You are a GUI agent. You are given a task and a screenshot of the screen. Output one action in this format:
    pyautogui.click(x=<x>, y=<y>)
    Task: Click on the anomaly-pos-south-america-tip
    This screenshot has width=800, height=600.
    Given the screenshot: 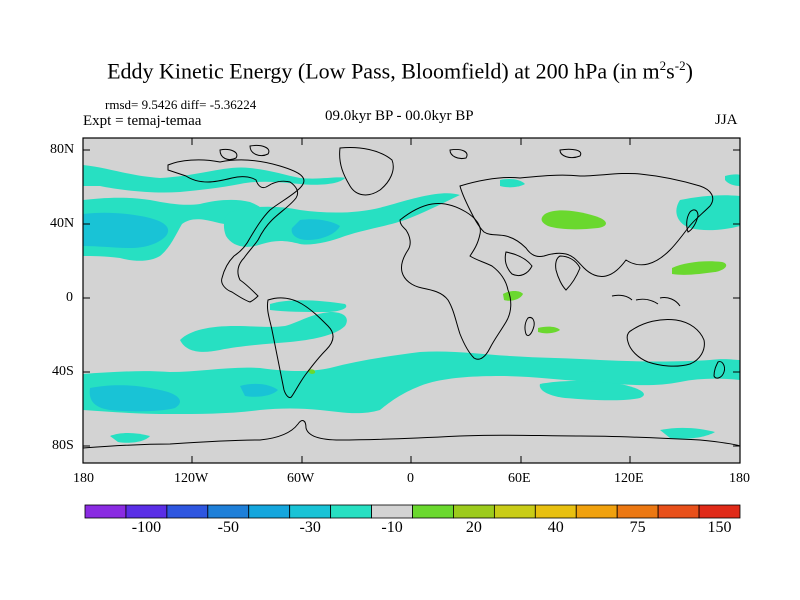 What is the action you would take?
    pyautogui.click(x=312, y=371)
    